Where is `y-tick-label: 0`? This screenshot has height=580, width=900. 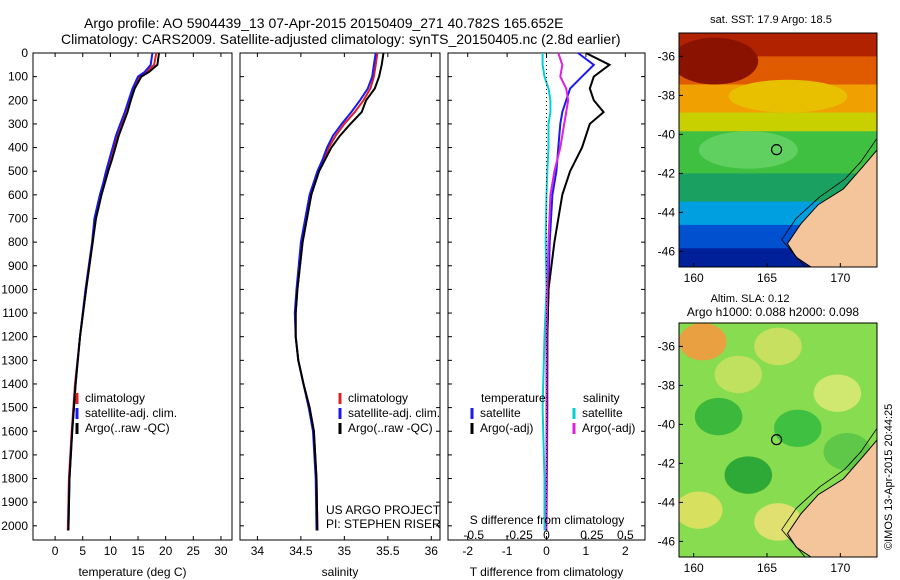 y-tick-label: 0 is located at coordinates (24, 53).